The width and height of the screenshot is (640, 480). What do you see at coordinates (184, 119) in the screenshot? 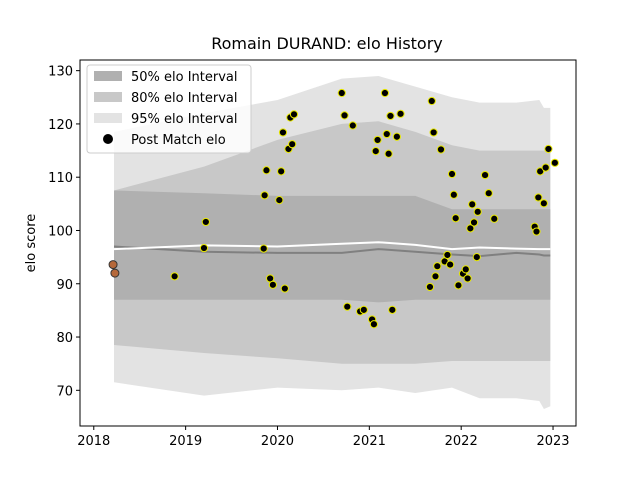
I see `legend-label: 95% elo Interval` at bounding box center [184, 119].